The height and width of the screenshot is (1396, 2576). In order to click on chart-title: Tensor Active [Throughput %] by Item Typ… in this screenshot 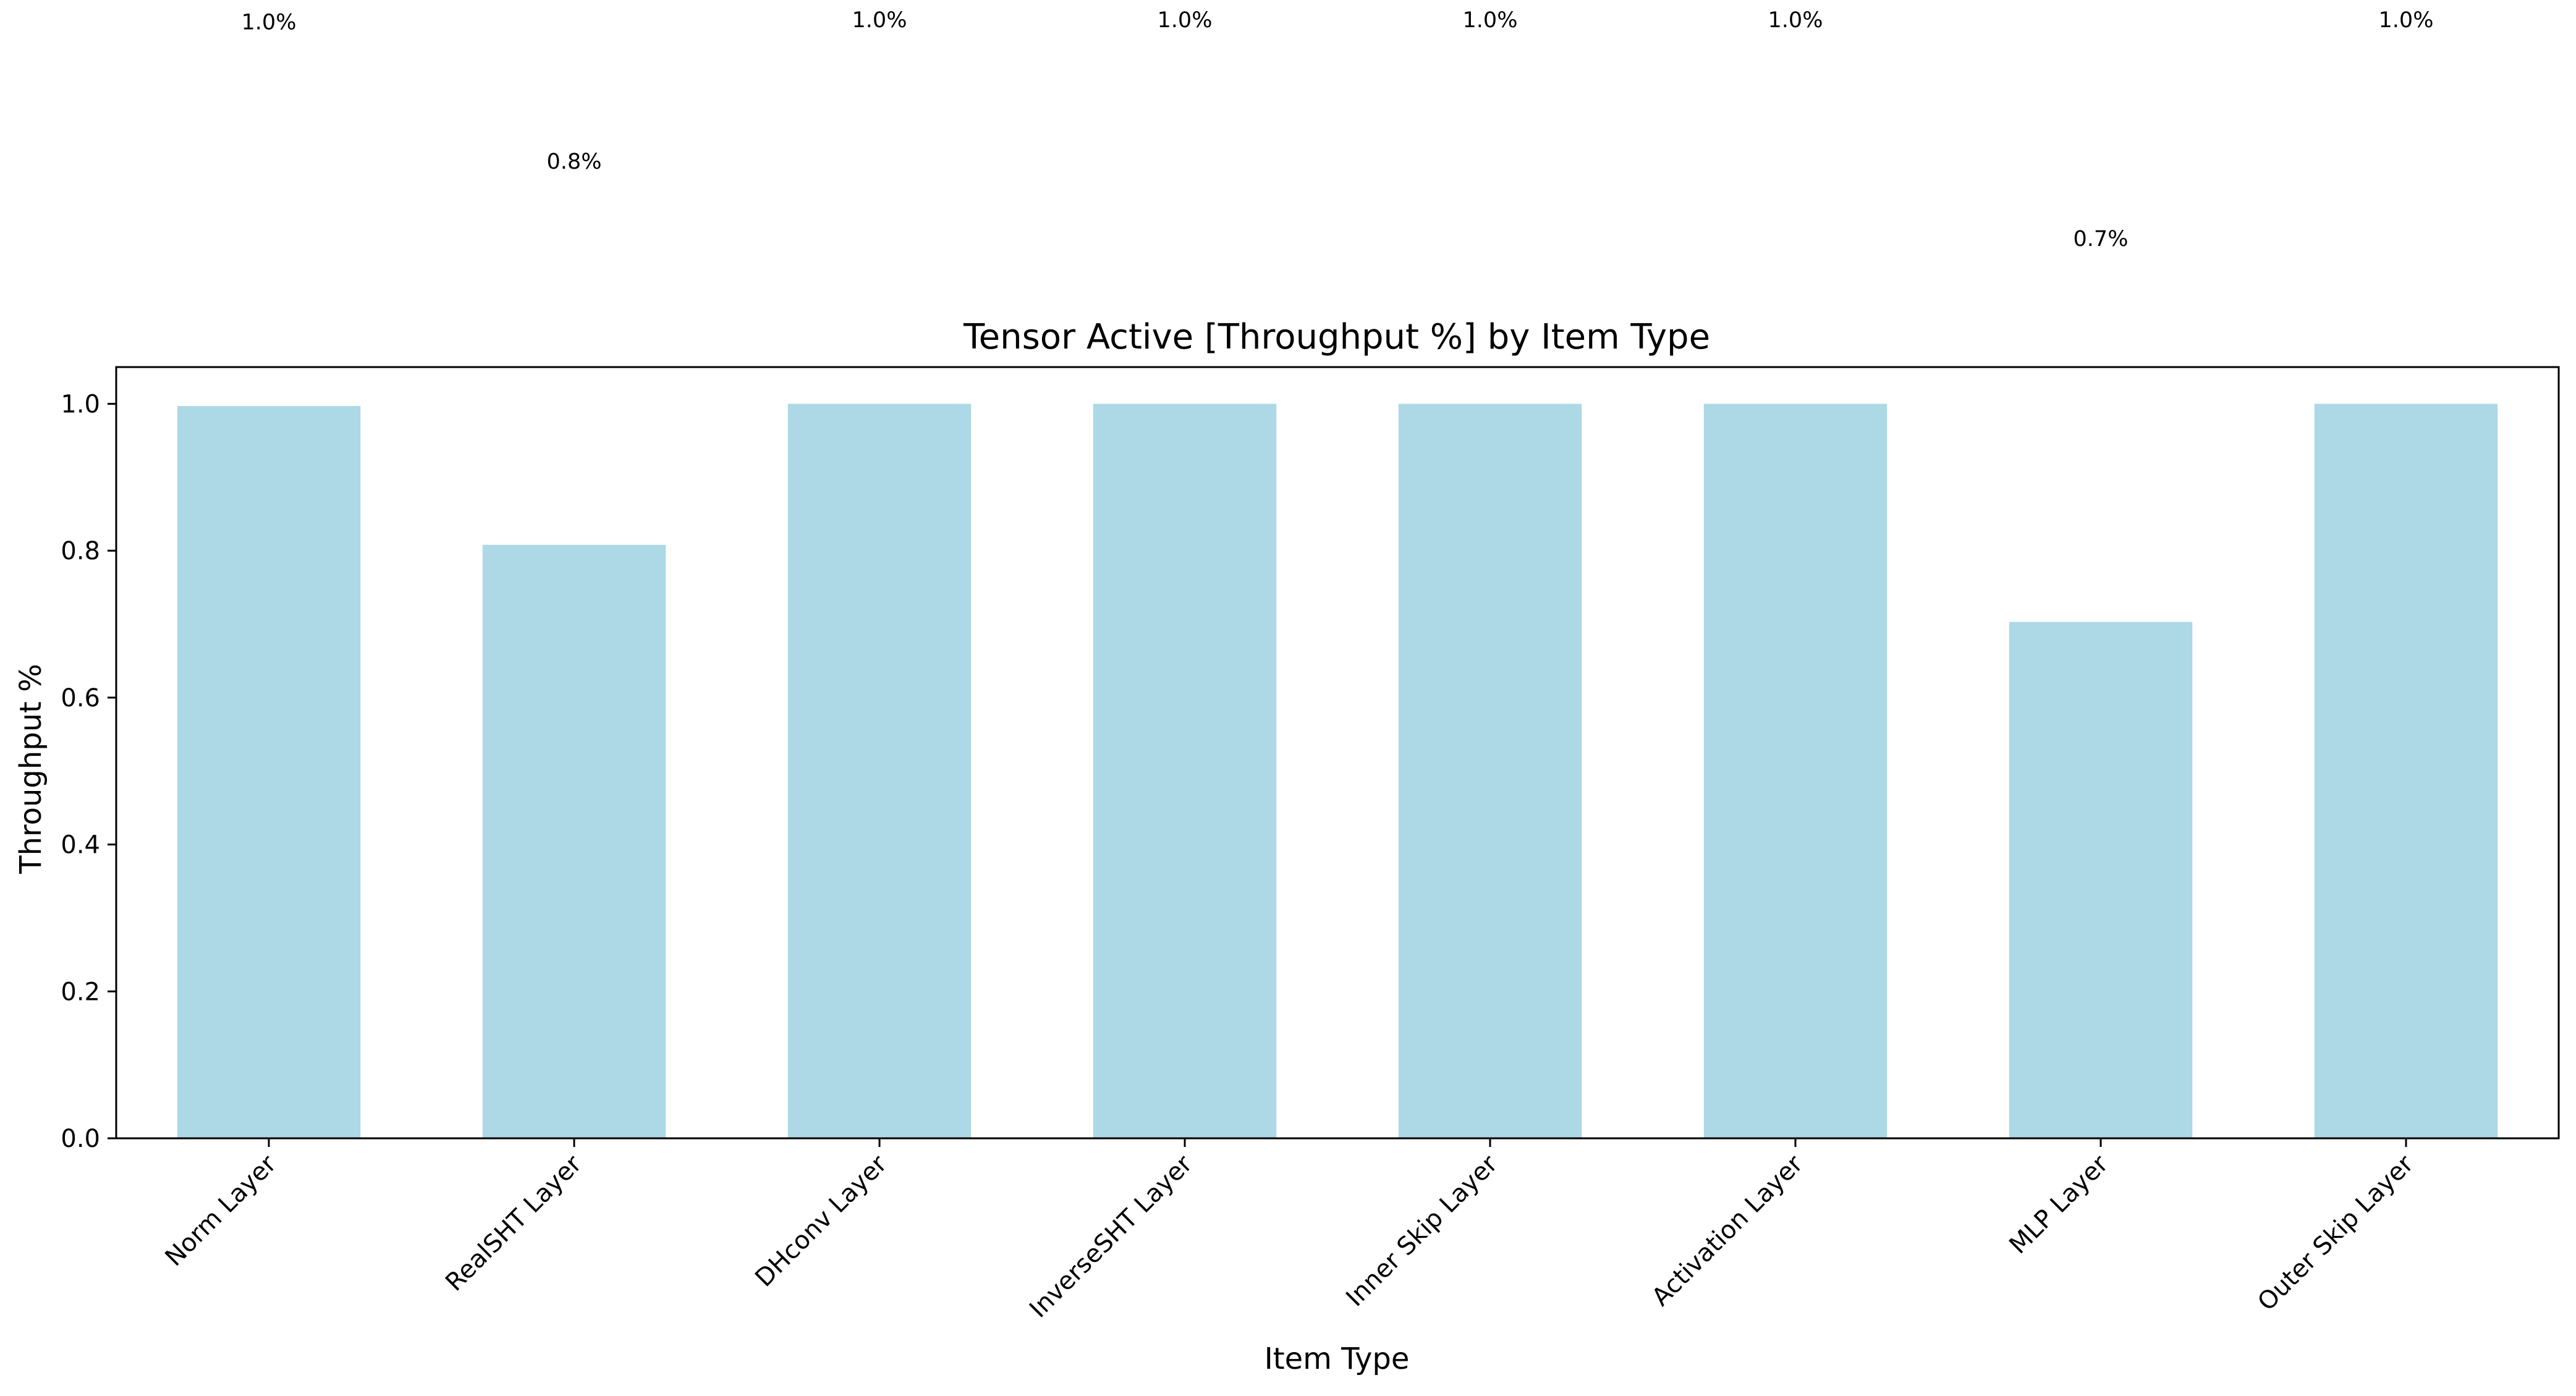, I will do `click(1336, 337)`.